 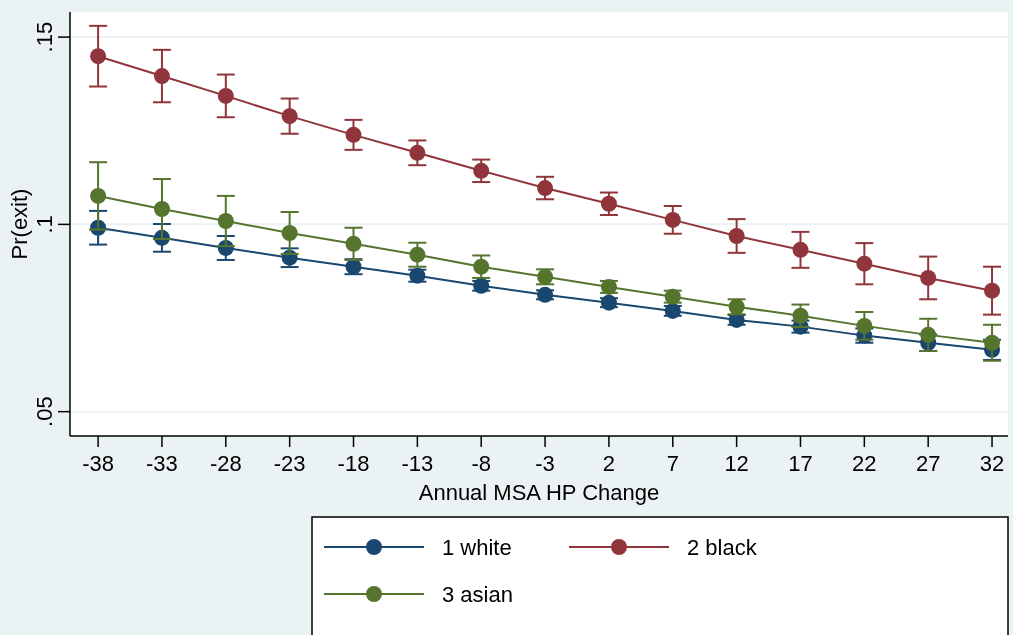 What do you see at coordinates (477, 547) in the screenshot?
I see `legend-label: 1 white` at bounding box center [477, 547].